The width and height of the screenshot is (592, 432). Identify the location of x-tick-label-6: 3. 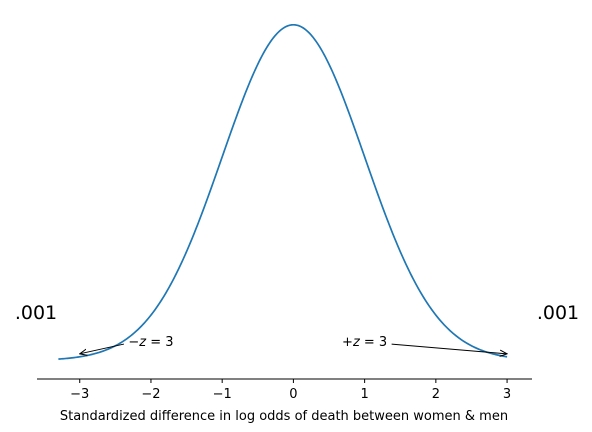
(507, 394).